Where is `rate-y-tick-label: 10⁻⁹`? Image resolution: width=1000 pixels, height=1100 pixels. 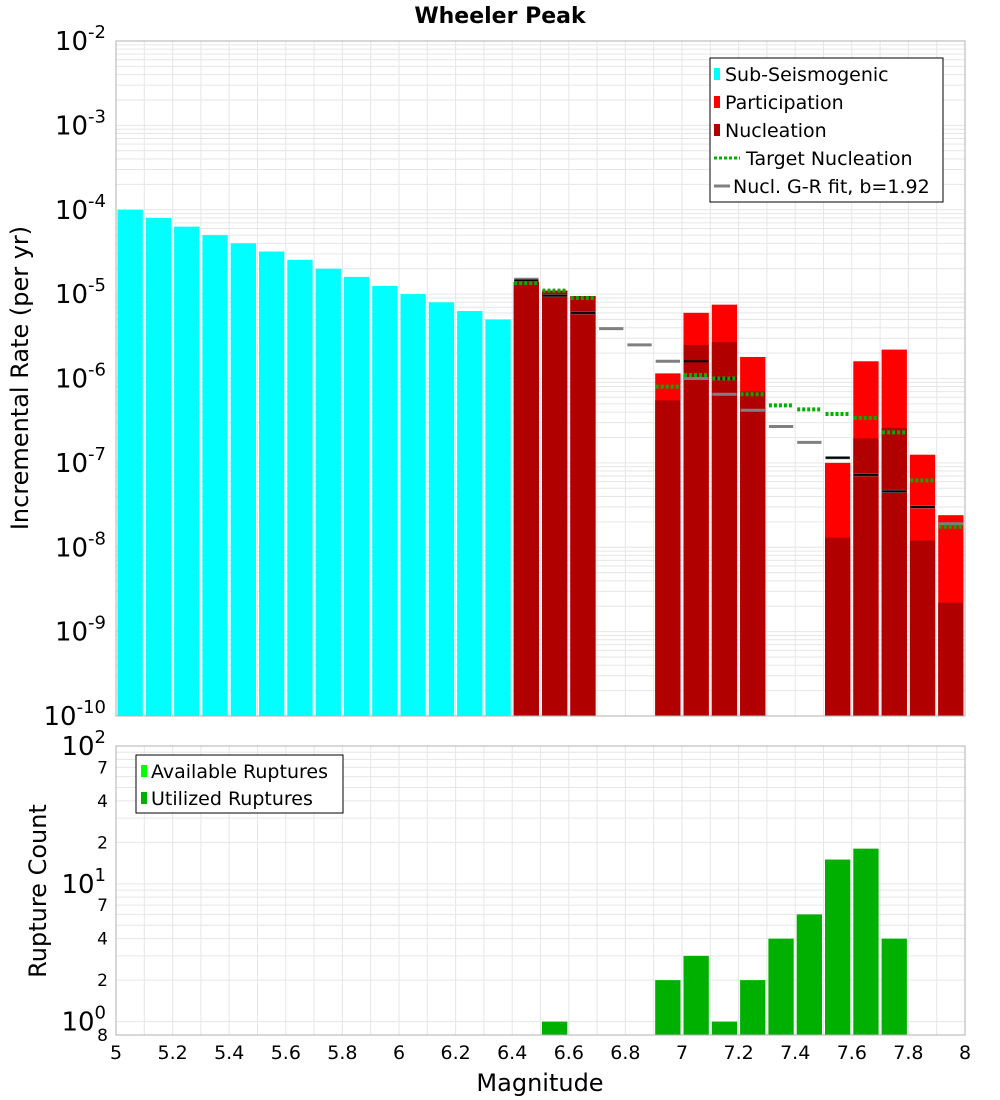 rate-y-tick-label: 10⁻⁹ is located at coordinates (80, 630).